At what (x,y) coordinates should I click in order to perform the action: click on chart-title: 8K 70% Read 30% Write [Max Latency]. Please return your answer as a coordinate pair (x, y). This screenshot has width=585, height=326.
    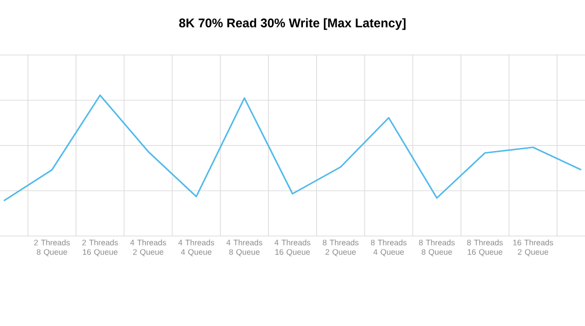
    Looking at the image, I should click on (292, 24).